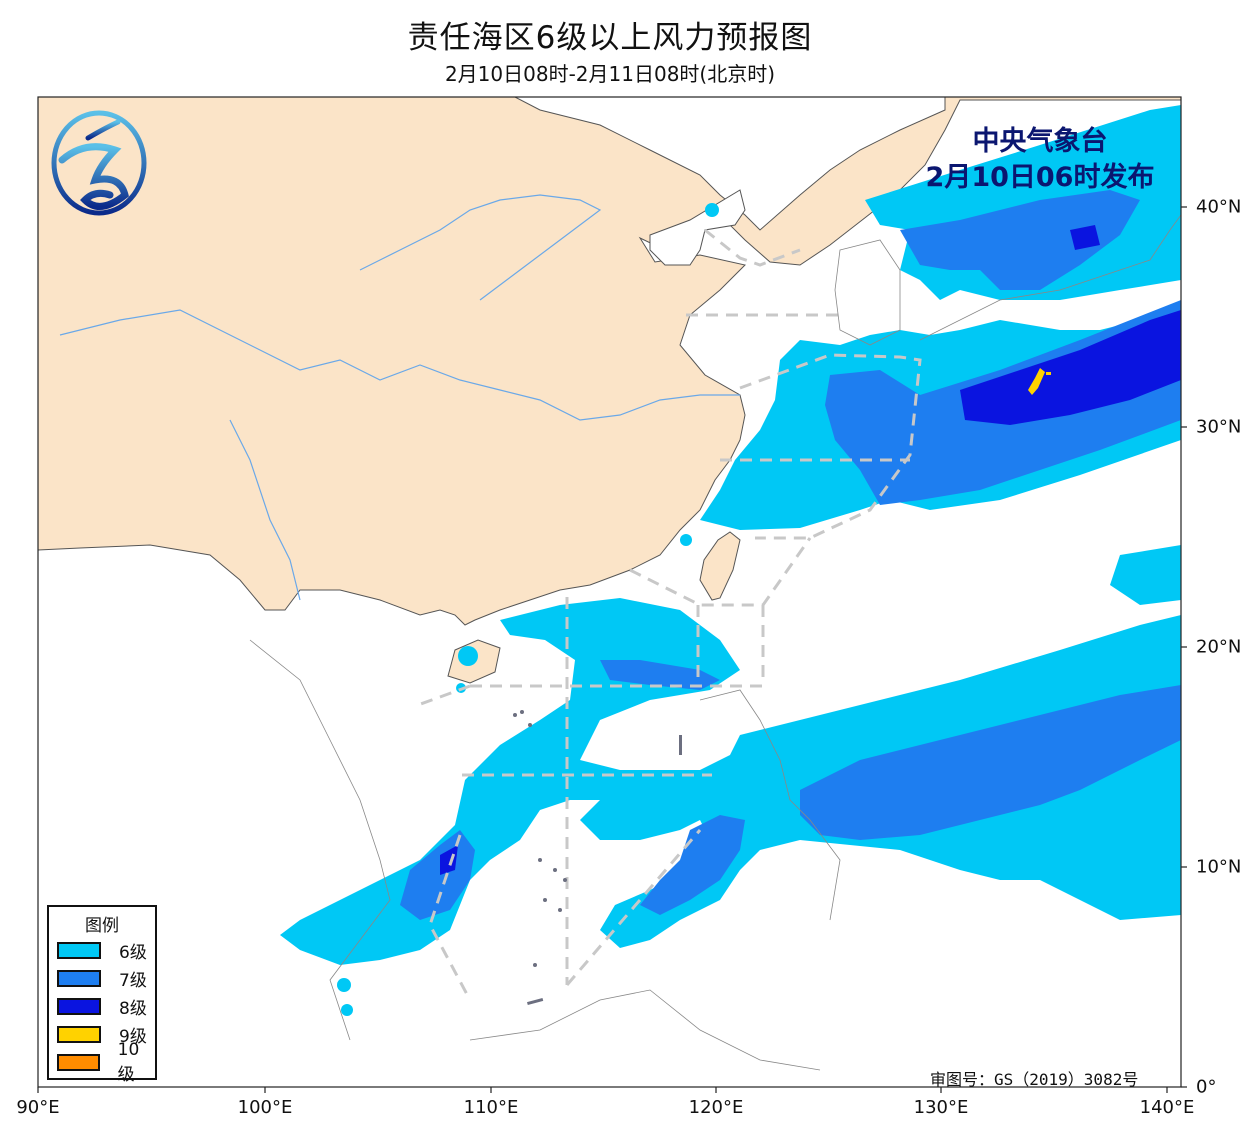 This screenshot has height=1135, width=1260. I want to click on legend-item-level-9: 9级, so click(106, 1034).